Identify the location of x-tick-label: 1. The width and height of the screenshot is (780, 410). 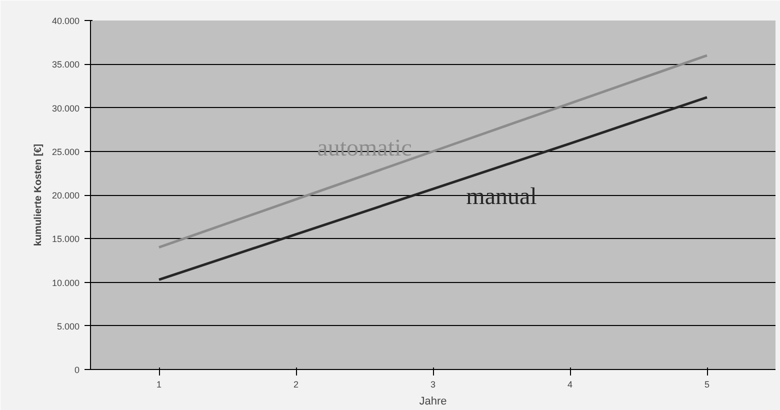
(159, 385).